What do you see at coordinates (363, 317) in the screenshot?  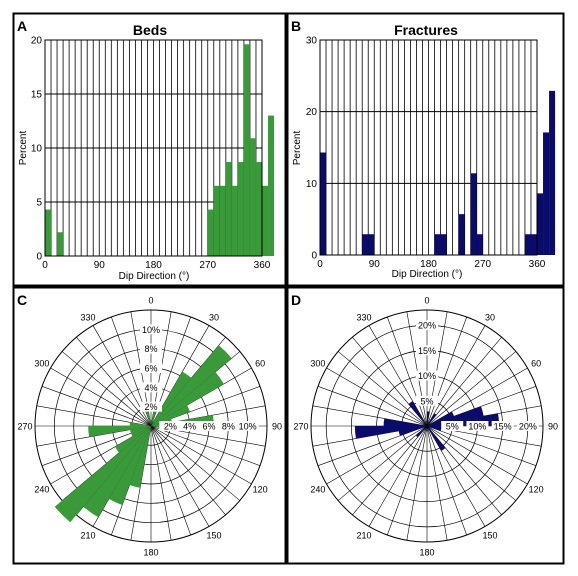 I see `chart-d-angle-label: 330` at bounding box center [363, 317].